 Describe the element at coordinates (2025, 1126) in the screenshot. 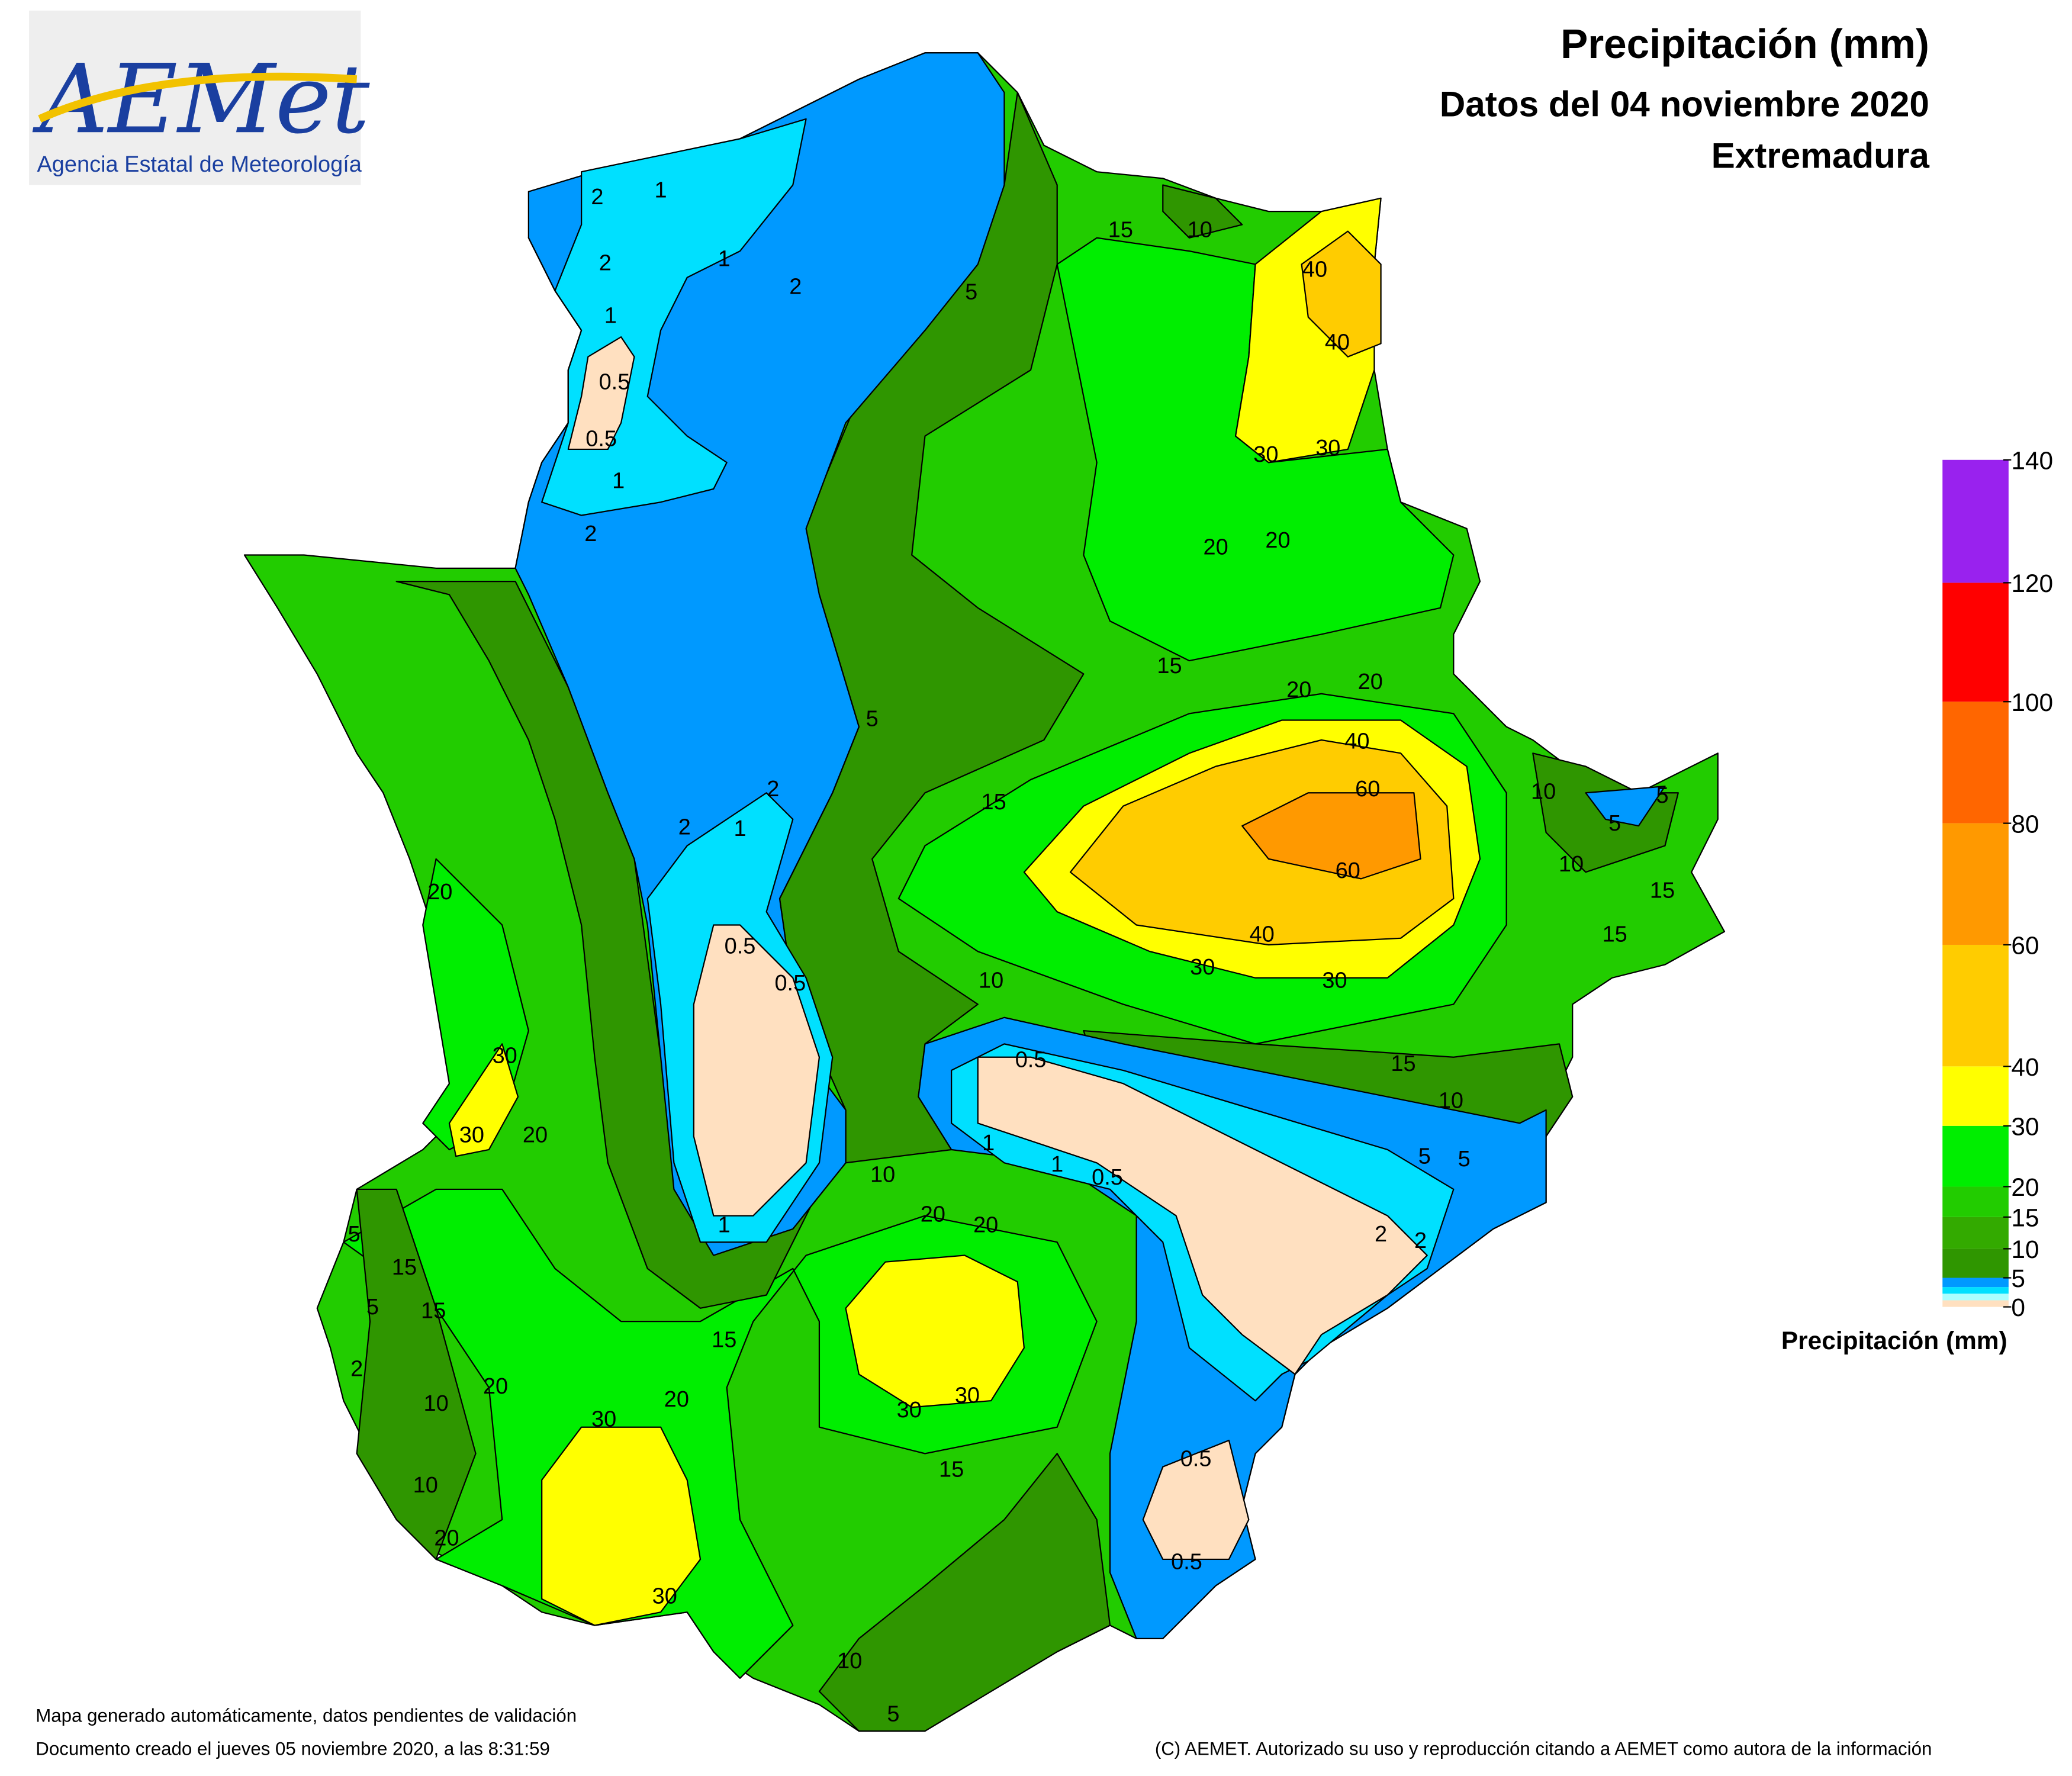

I see `legend-tick-label: 30` at that location.